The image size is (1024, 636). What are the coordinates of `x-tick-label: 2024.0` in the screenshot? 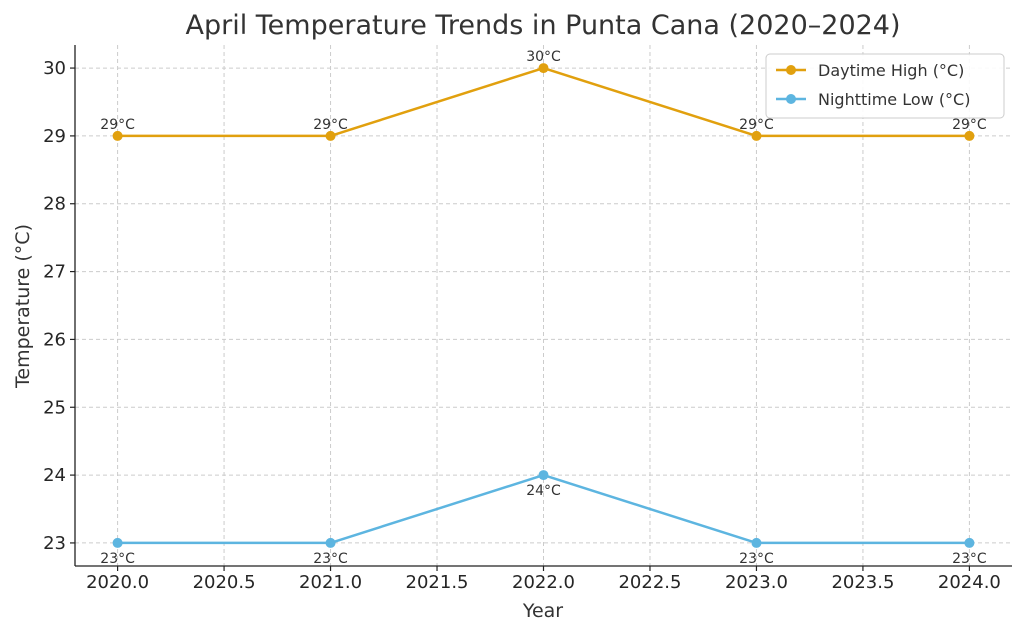 It's located at (969, 582).